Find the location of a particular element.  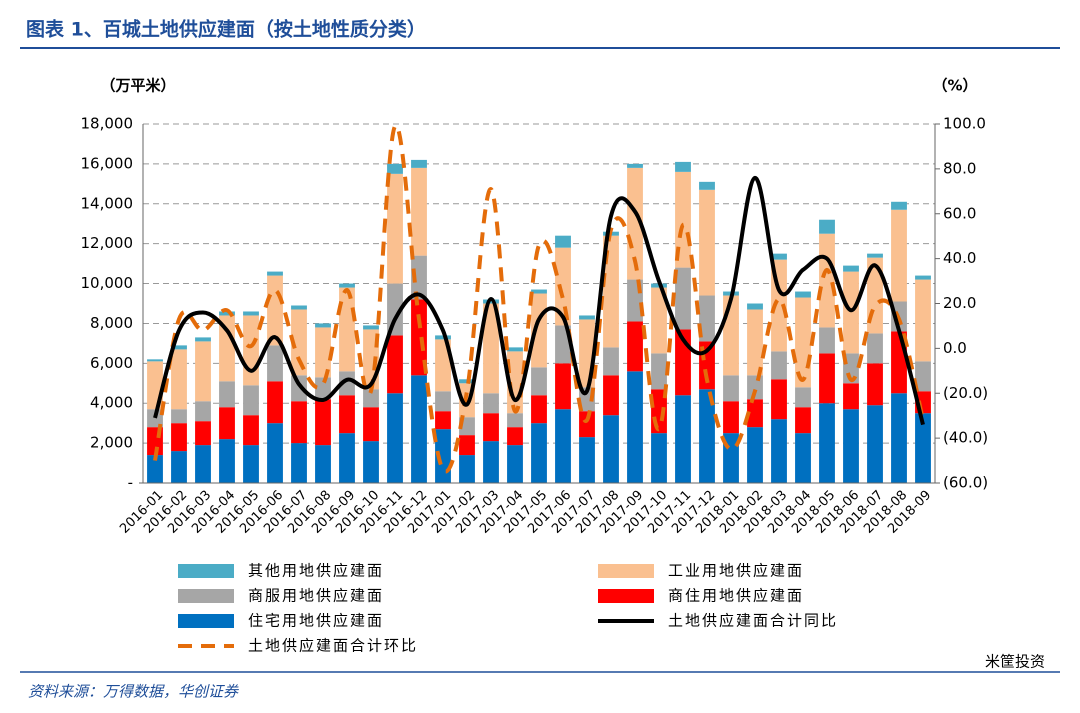

legend-label: 其他用地供应建面 is located at coordinates (316, 571).